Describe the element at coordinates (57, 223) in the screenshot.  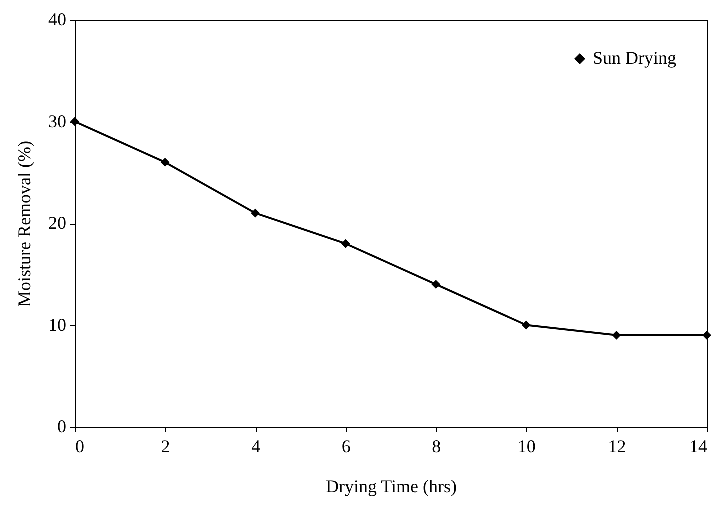
I see `y-tick-label: 20` at that location.